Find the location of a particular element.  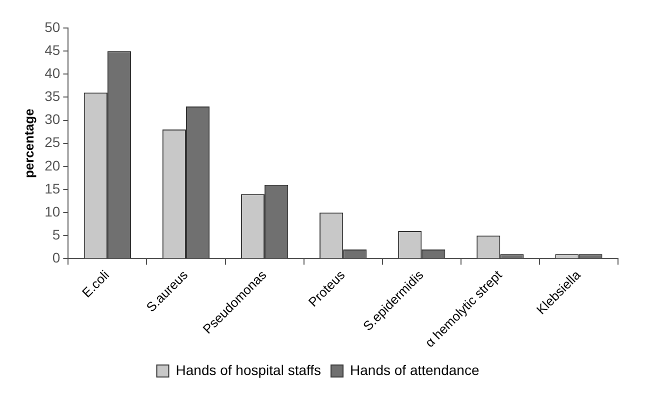

y-tick-label: 5 is located at coordinates (56, 234).